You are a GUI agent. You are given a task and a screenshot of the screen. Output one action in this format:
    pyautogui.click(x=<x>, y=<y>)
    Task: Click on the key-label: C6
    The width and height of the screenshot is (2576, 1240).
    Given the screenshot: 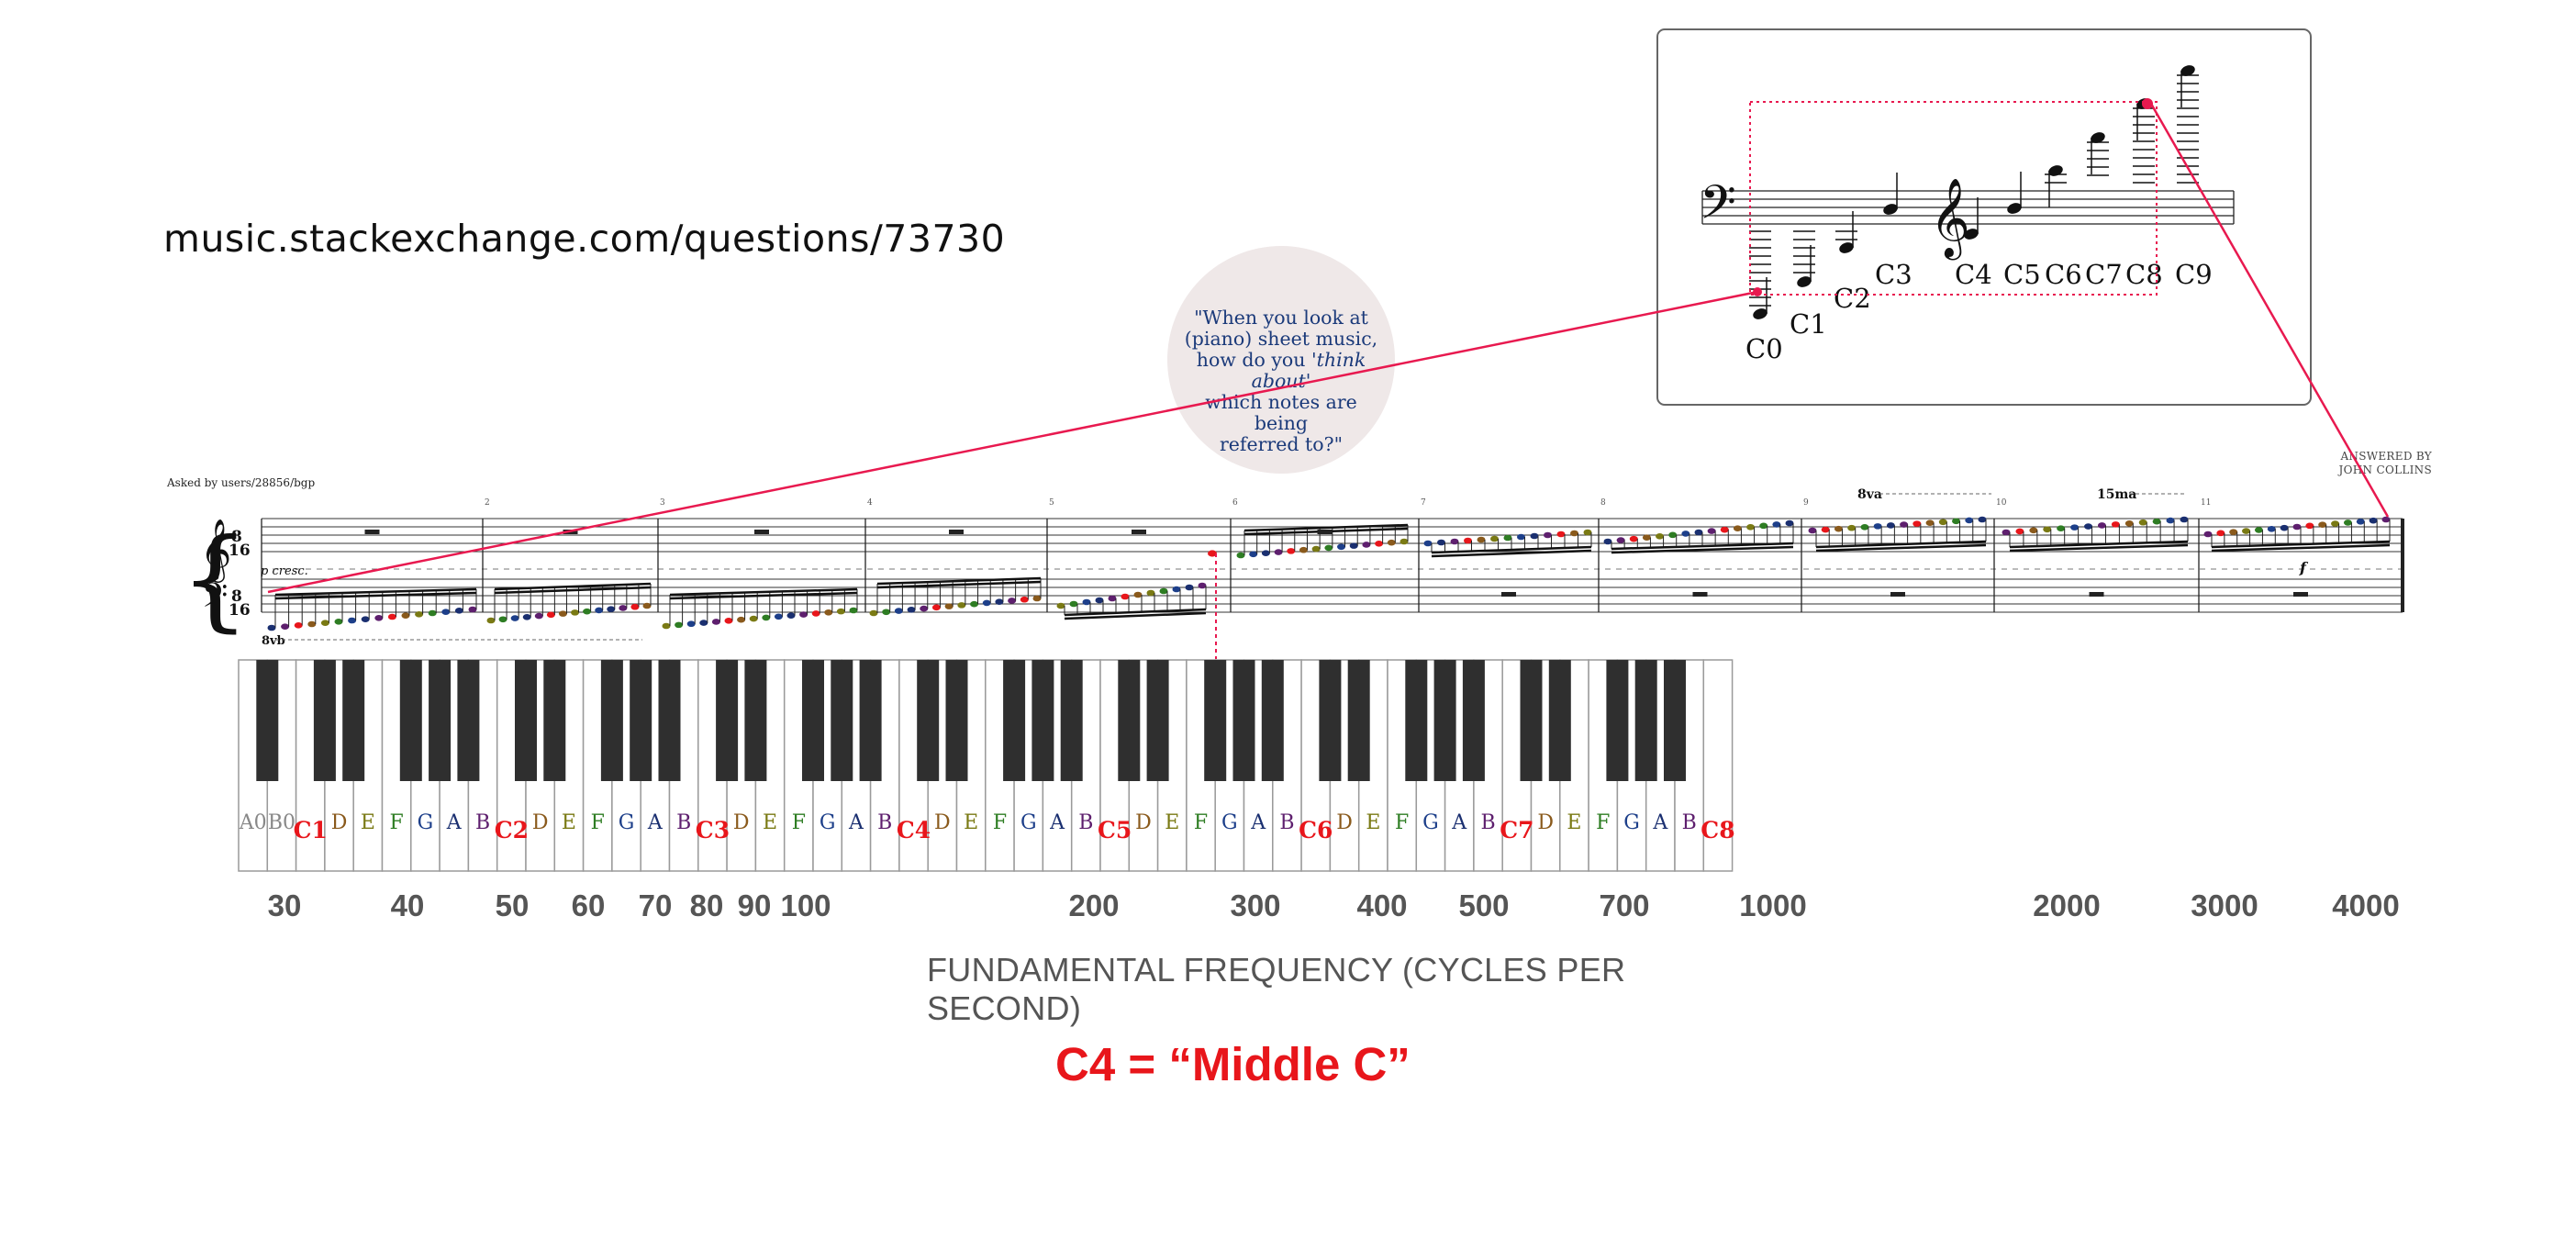 What is the action you would take?
    pyautogui.click(x=1316, y=830)
    